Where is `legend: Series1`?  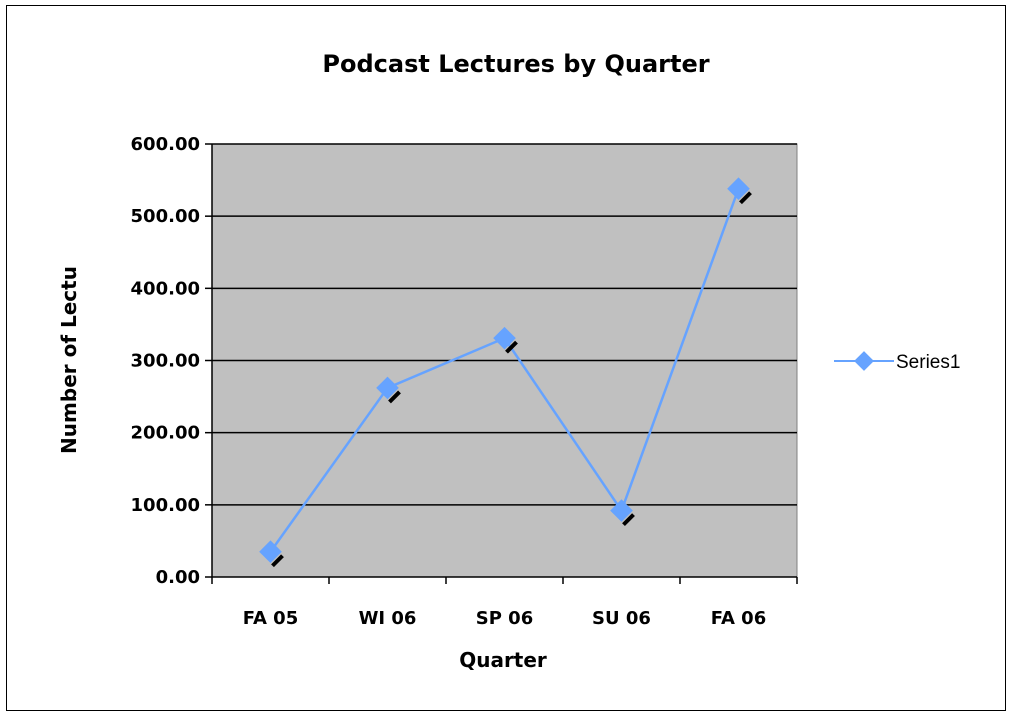 legend: Series1 is located at coordinates (897, 362).